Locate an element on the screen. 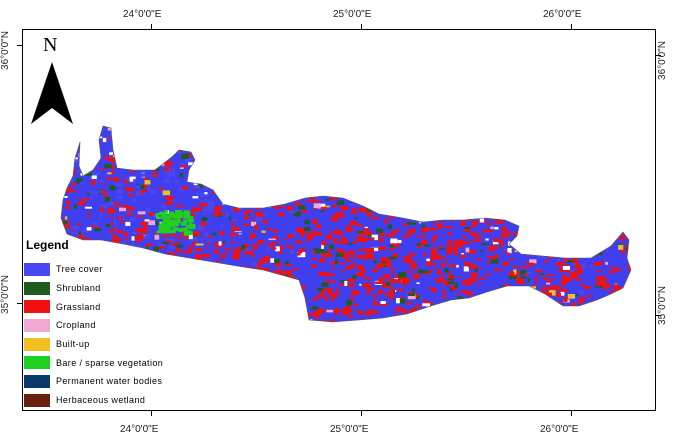  legend-label: Cropland is located at coordinates (76, 325).